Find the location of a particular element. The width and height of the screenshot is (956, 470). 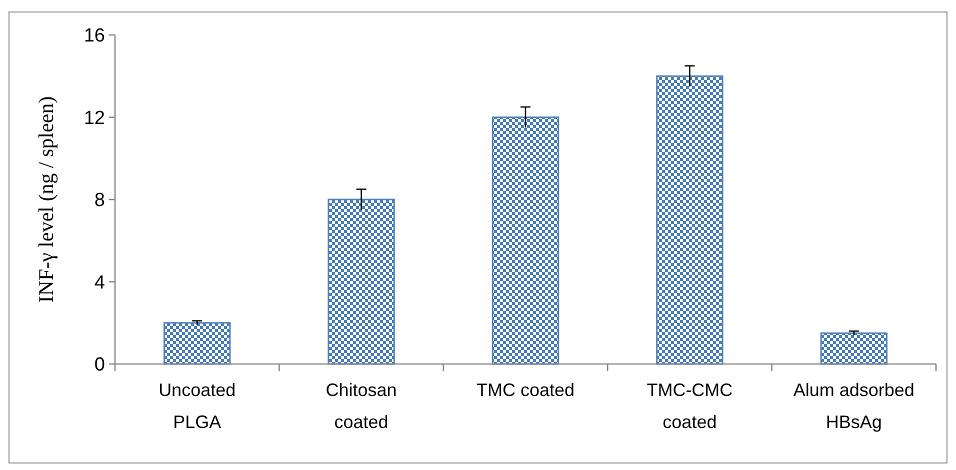

x-tick-label: TMC-CMC coated is located at coordinates (689, 406).